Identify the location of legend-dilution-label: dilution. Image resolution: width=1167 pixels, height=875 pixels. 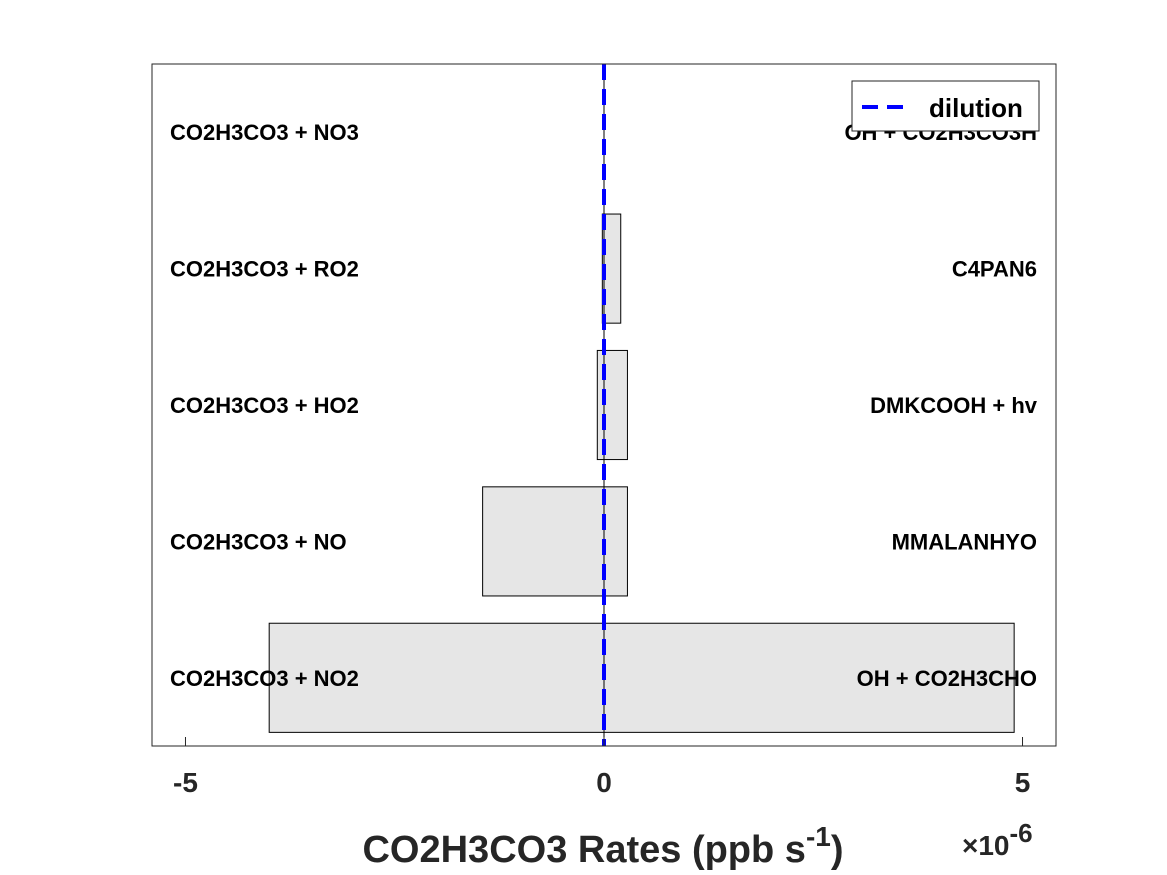
(976, 108).